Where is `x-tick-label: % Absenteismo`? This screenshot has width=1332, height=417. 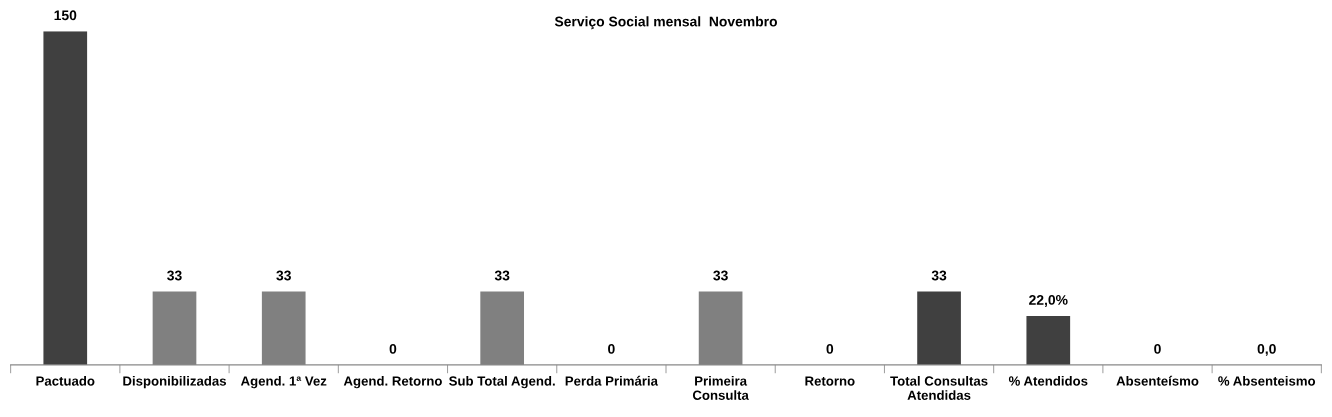
x-tick-label: % Absenteismo is located at coordinates (1267, 380).